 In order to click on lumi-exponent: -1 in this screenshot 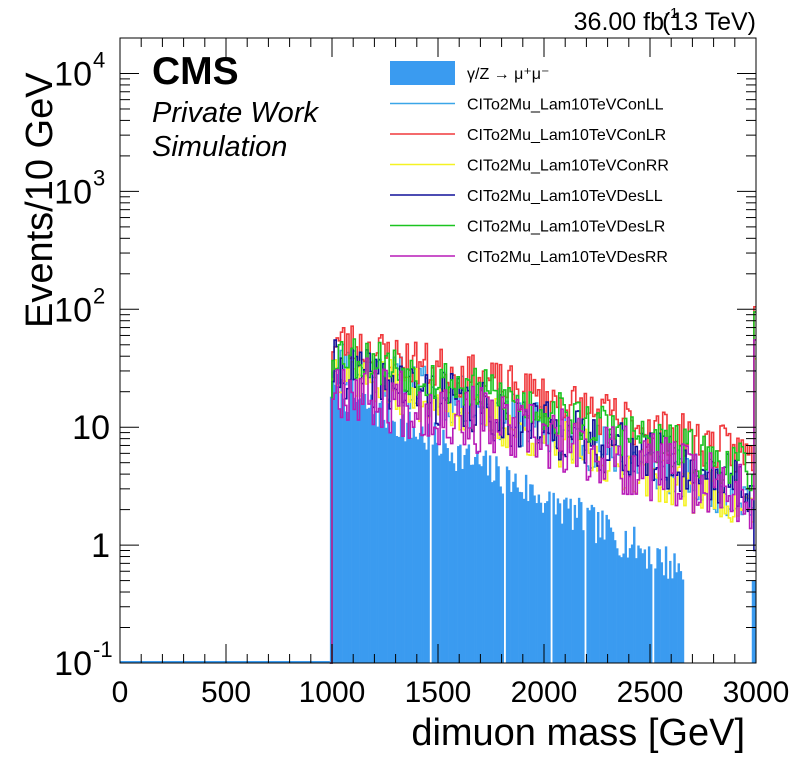, I will do `click(671, 13)`.